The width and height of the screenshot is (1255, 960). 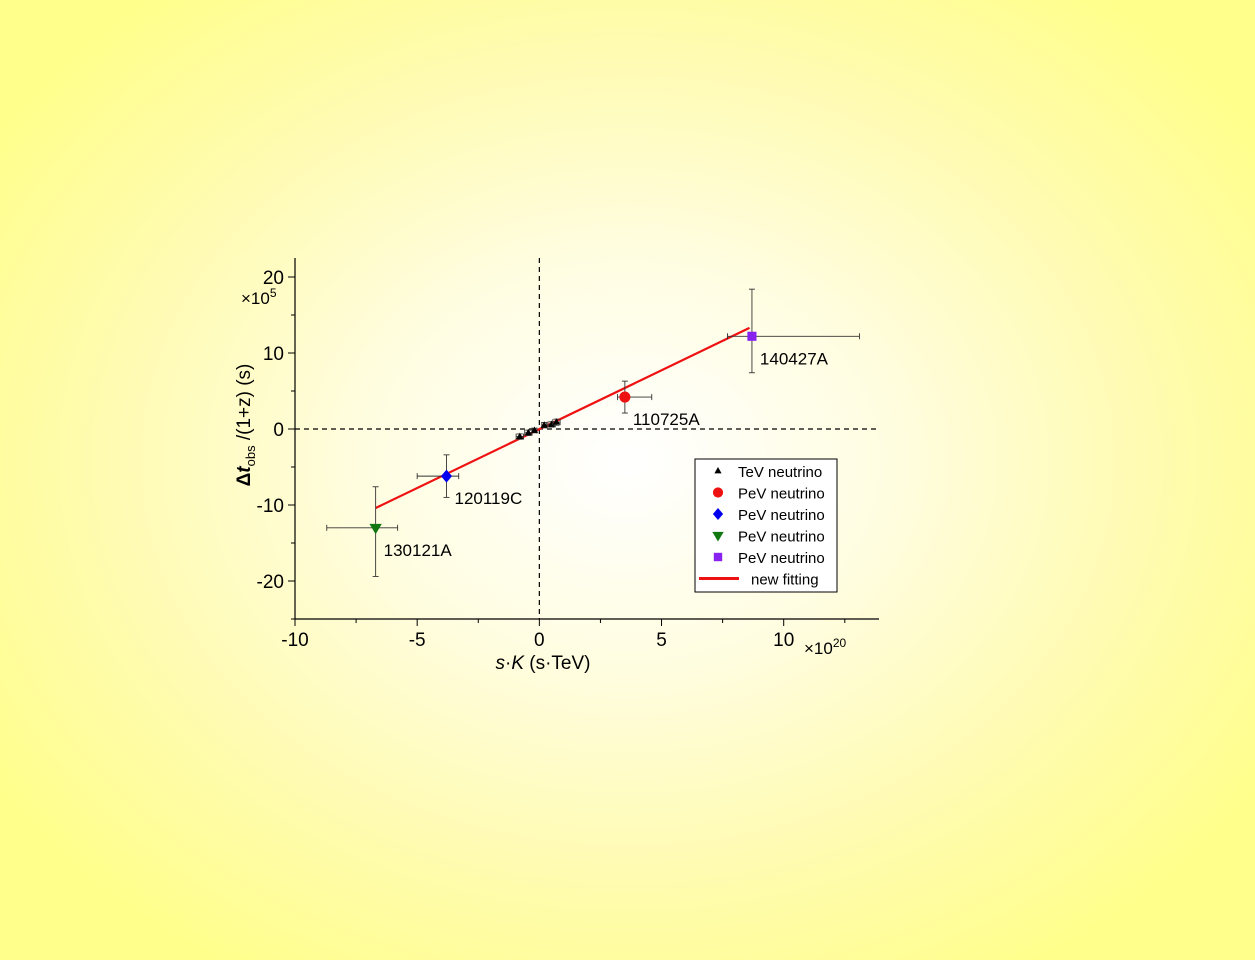 What do you see at coordinates (542, 663) in the screenshot?
I see `x-axis-title: s·K (s·TeV)` at bounding box center [542, 663].